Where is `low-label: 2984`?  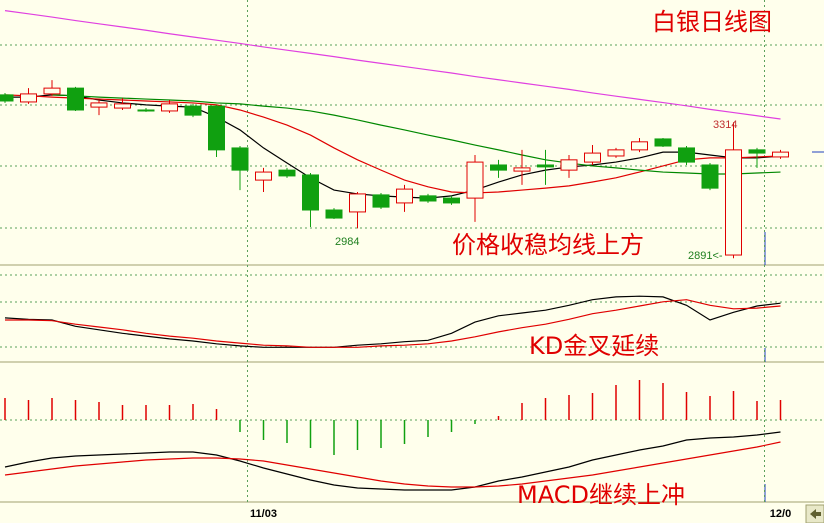
low-label: 2984 is located at coordinates (347, 242).